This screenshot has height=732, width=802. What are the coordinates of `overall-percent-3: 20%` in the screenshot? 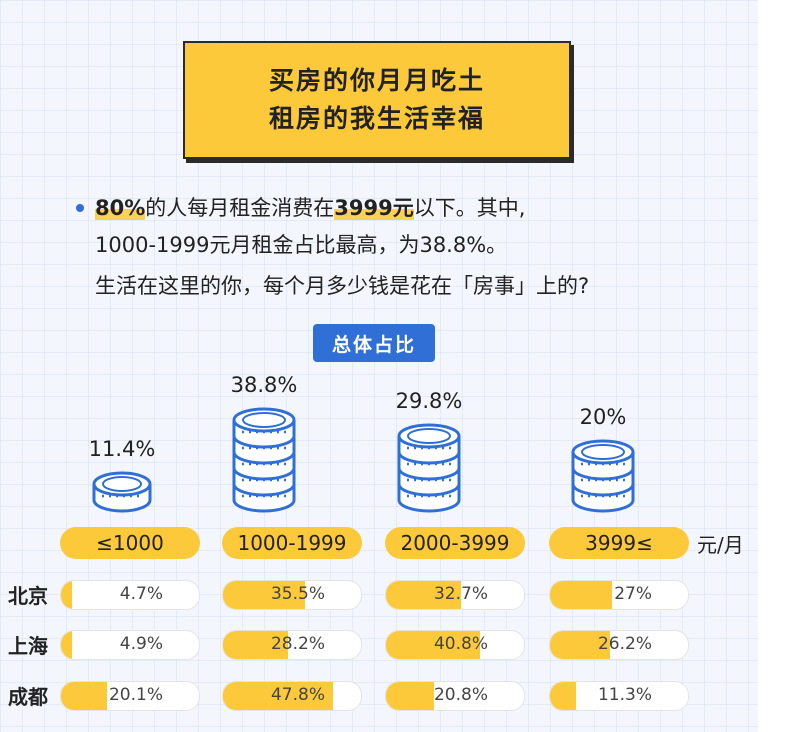 It's located at (603, 417).